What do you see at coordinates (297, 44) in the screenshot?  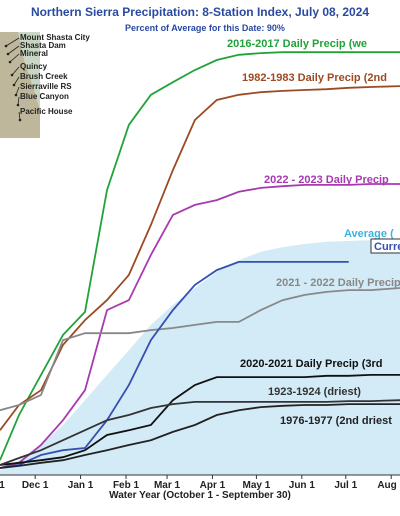 I see `series-label: 2016-2017 Daily Precip (we` at bounding box center [297, 44].